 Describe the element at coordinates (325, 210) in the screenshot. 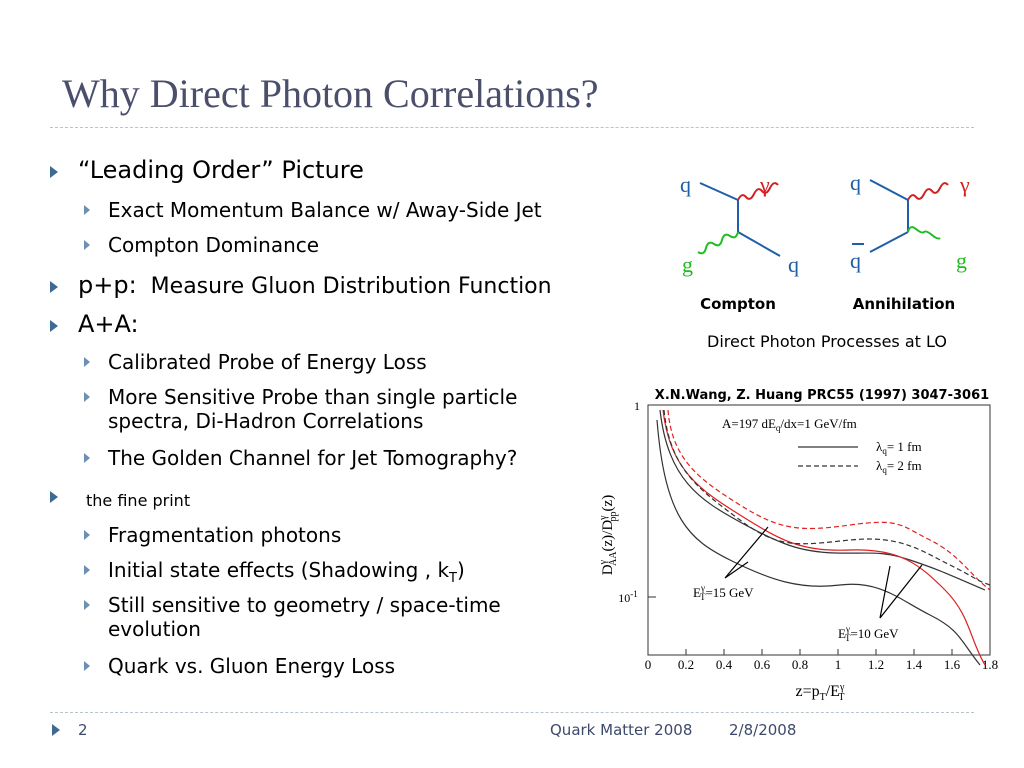

I see `bullet-text: Exact Momentum Balance w/ Away-Side Jet` at that location.